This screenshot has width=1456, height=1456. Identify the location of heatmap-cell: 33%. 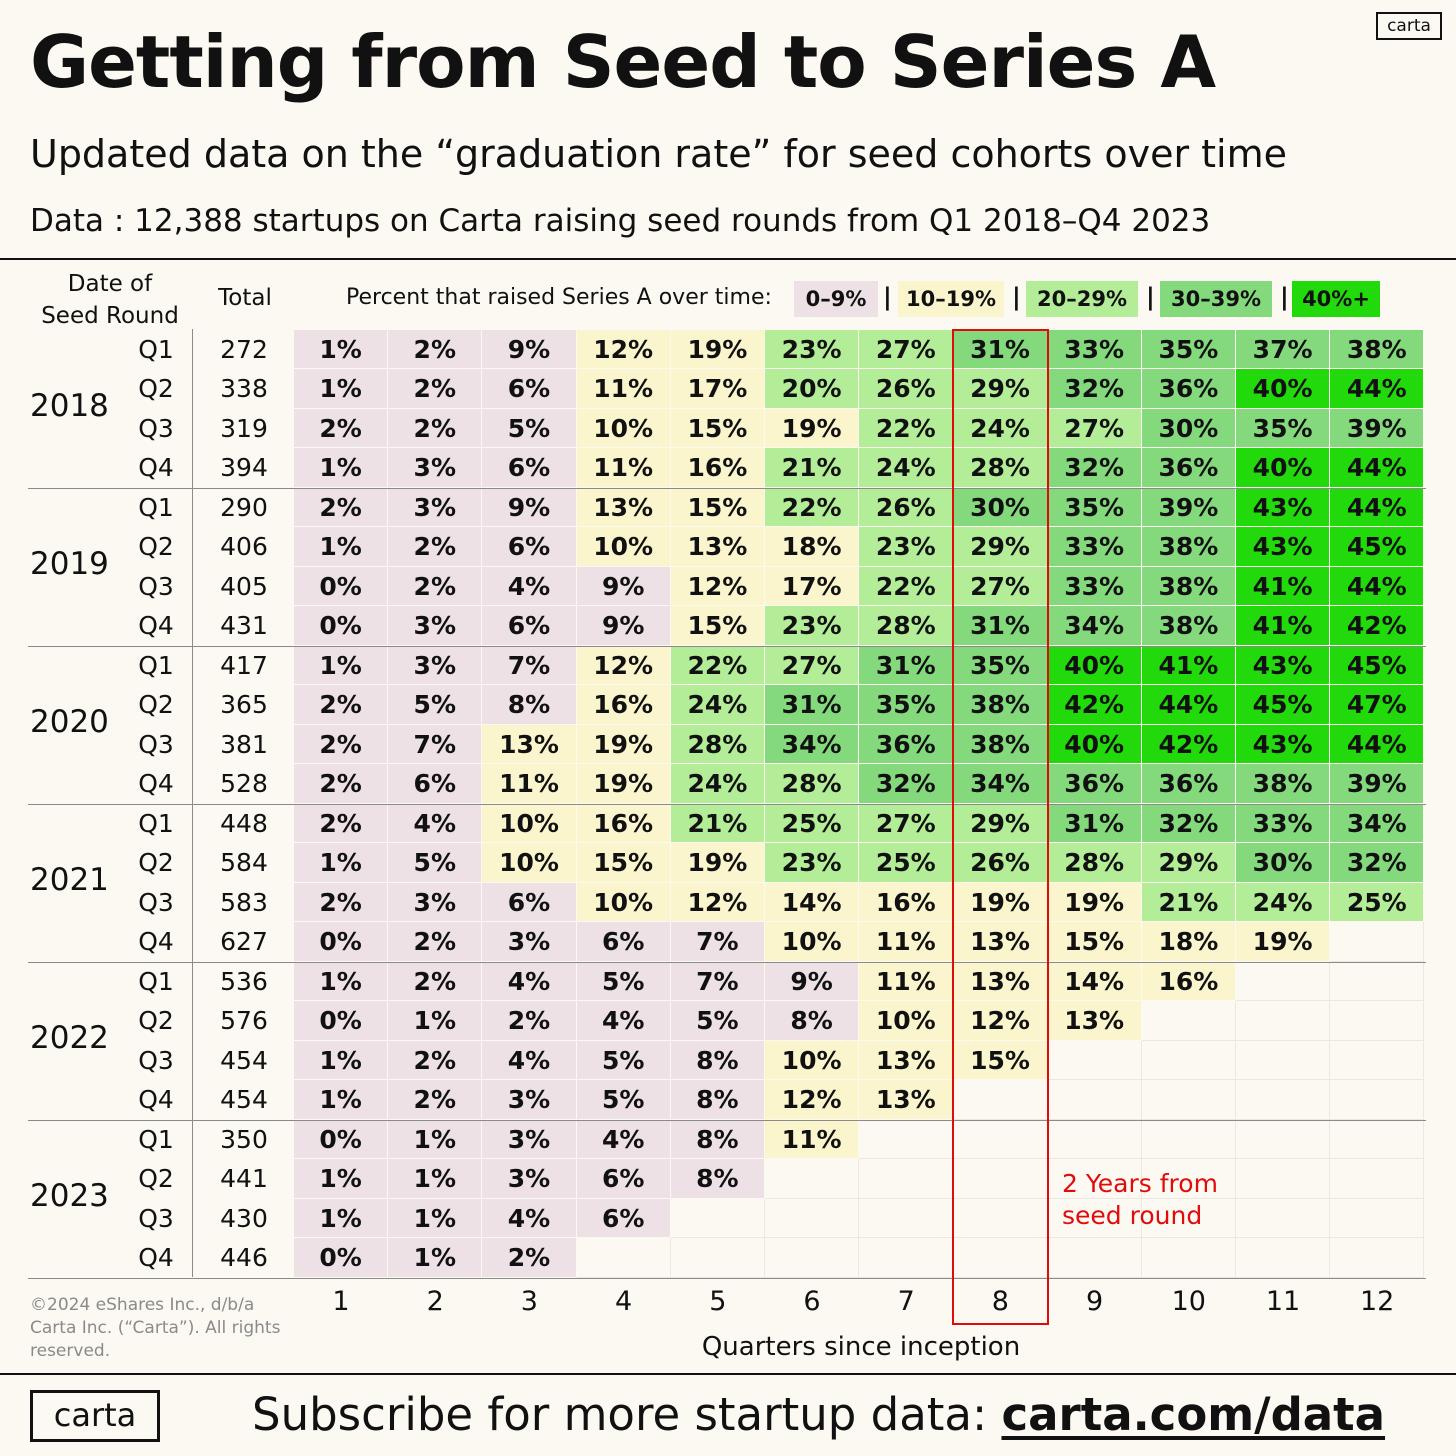
(1094, 547).